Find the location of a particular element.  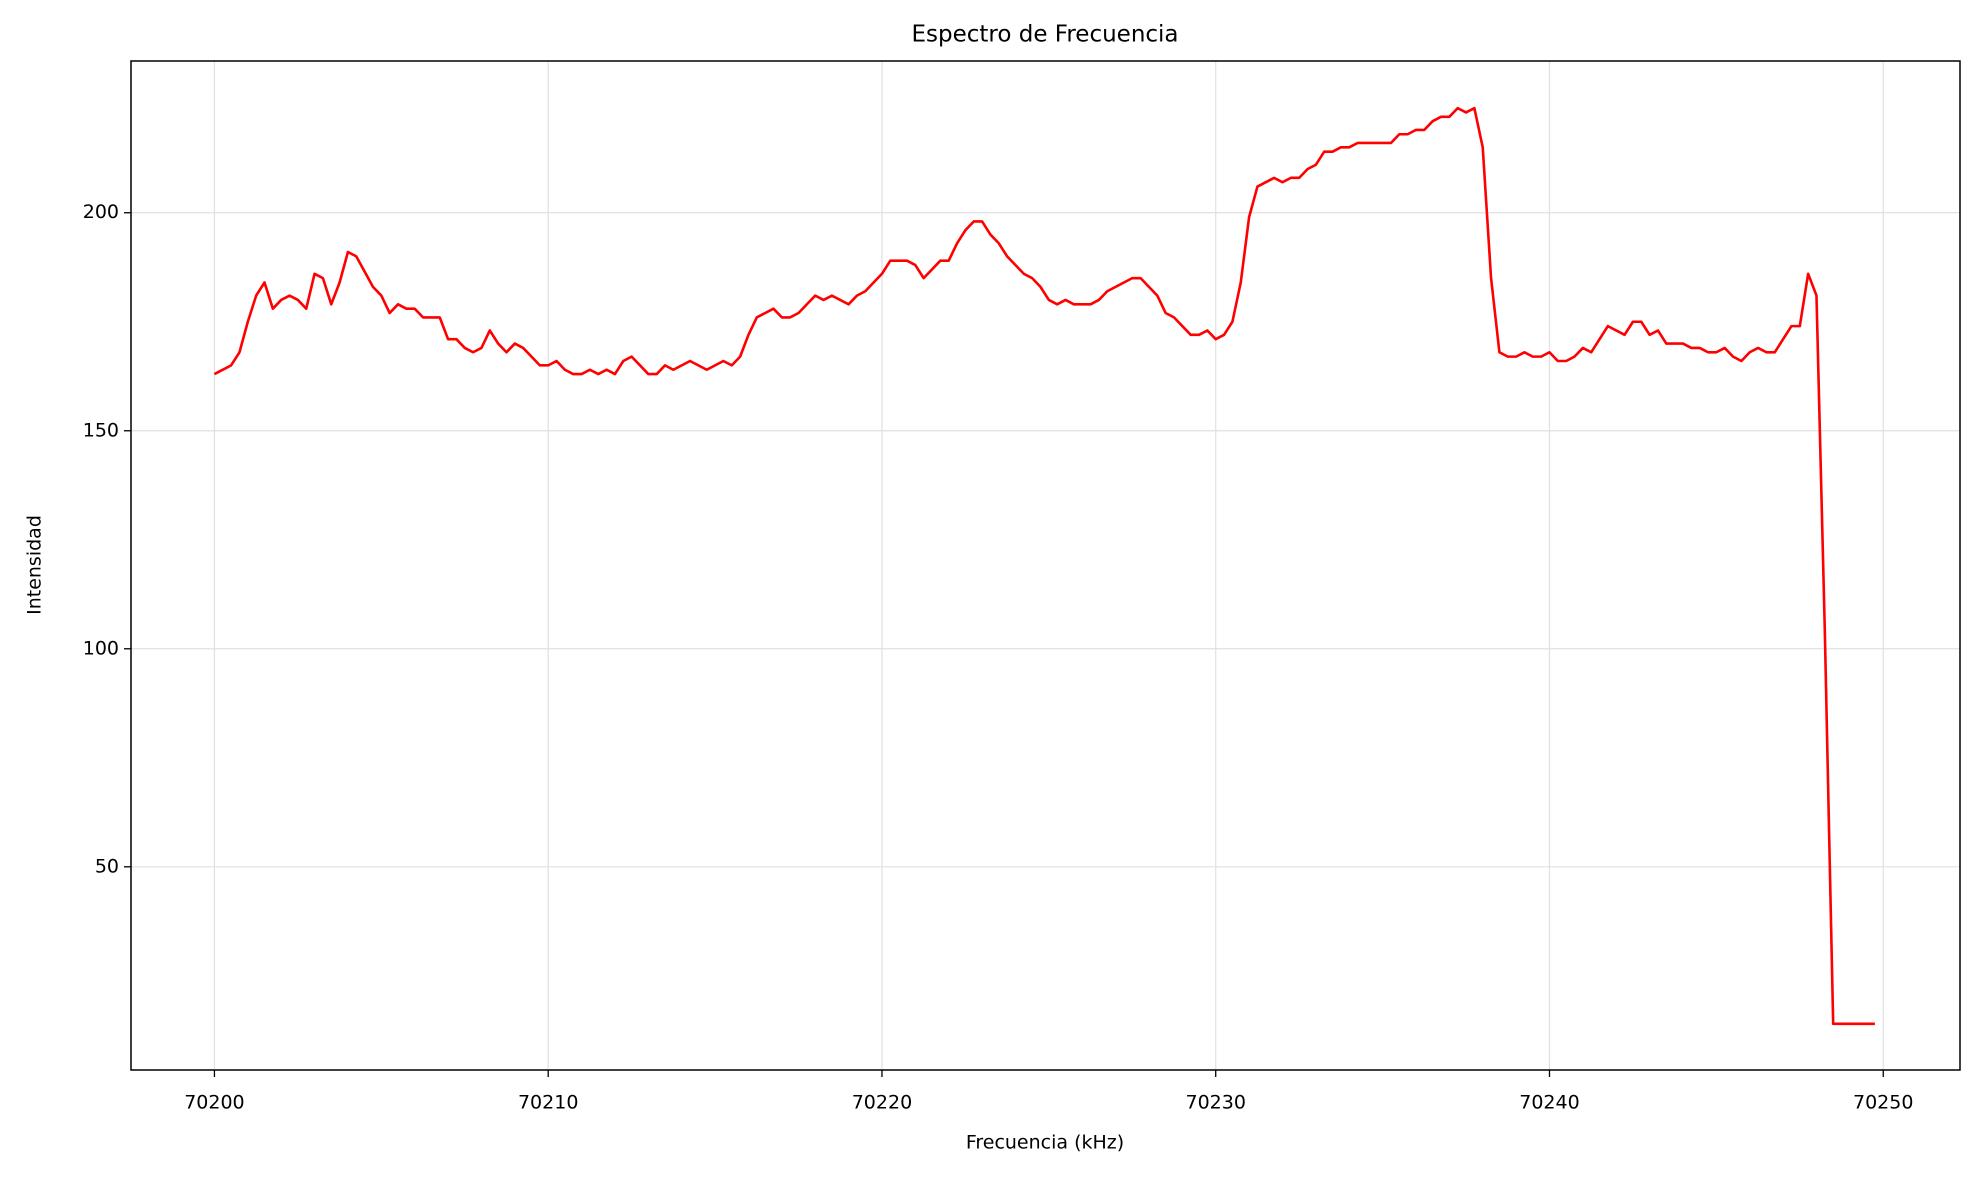

y-axis-label: Intensidad is located at coordinates (35, 565).